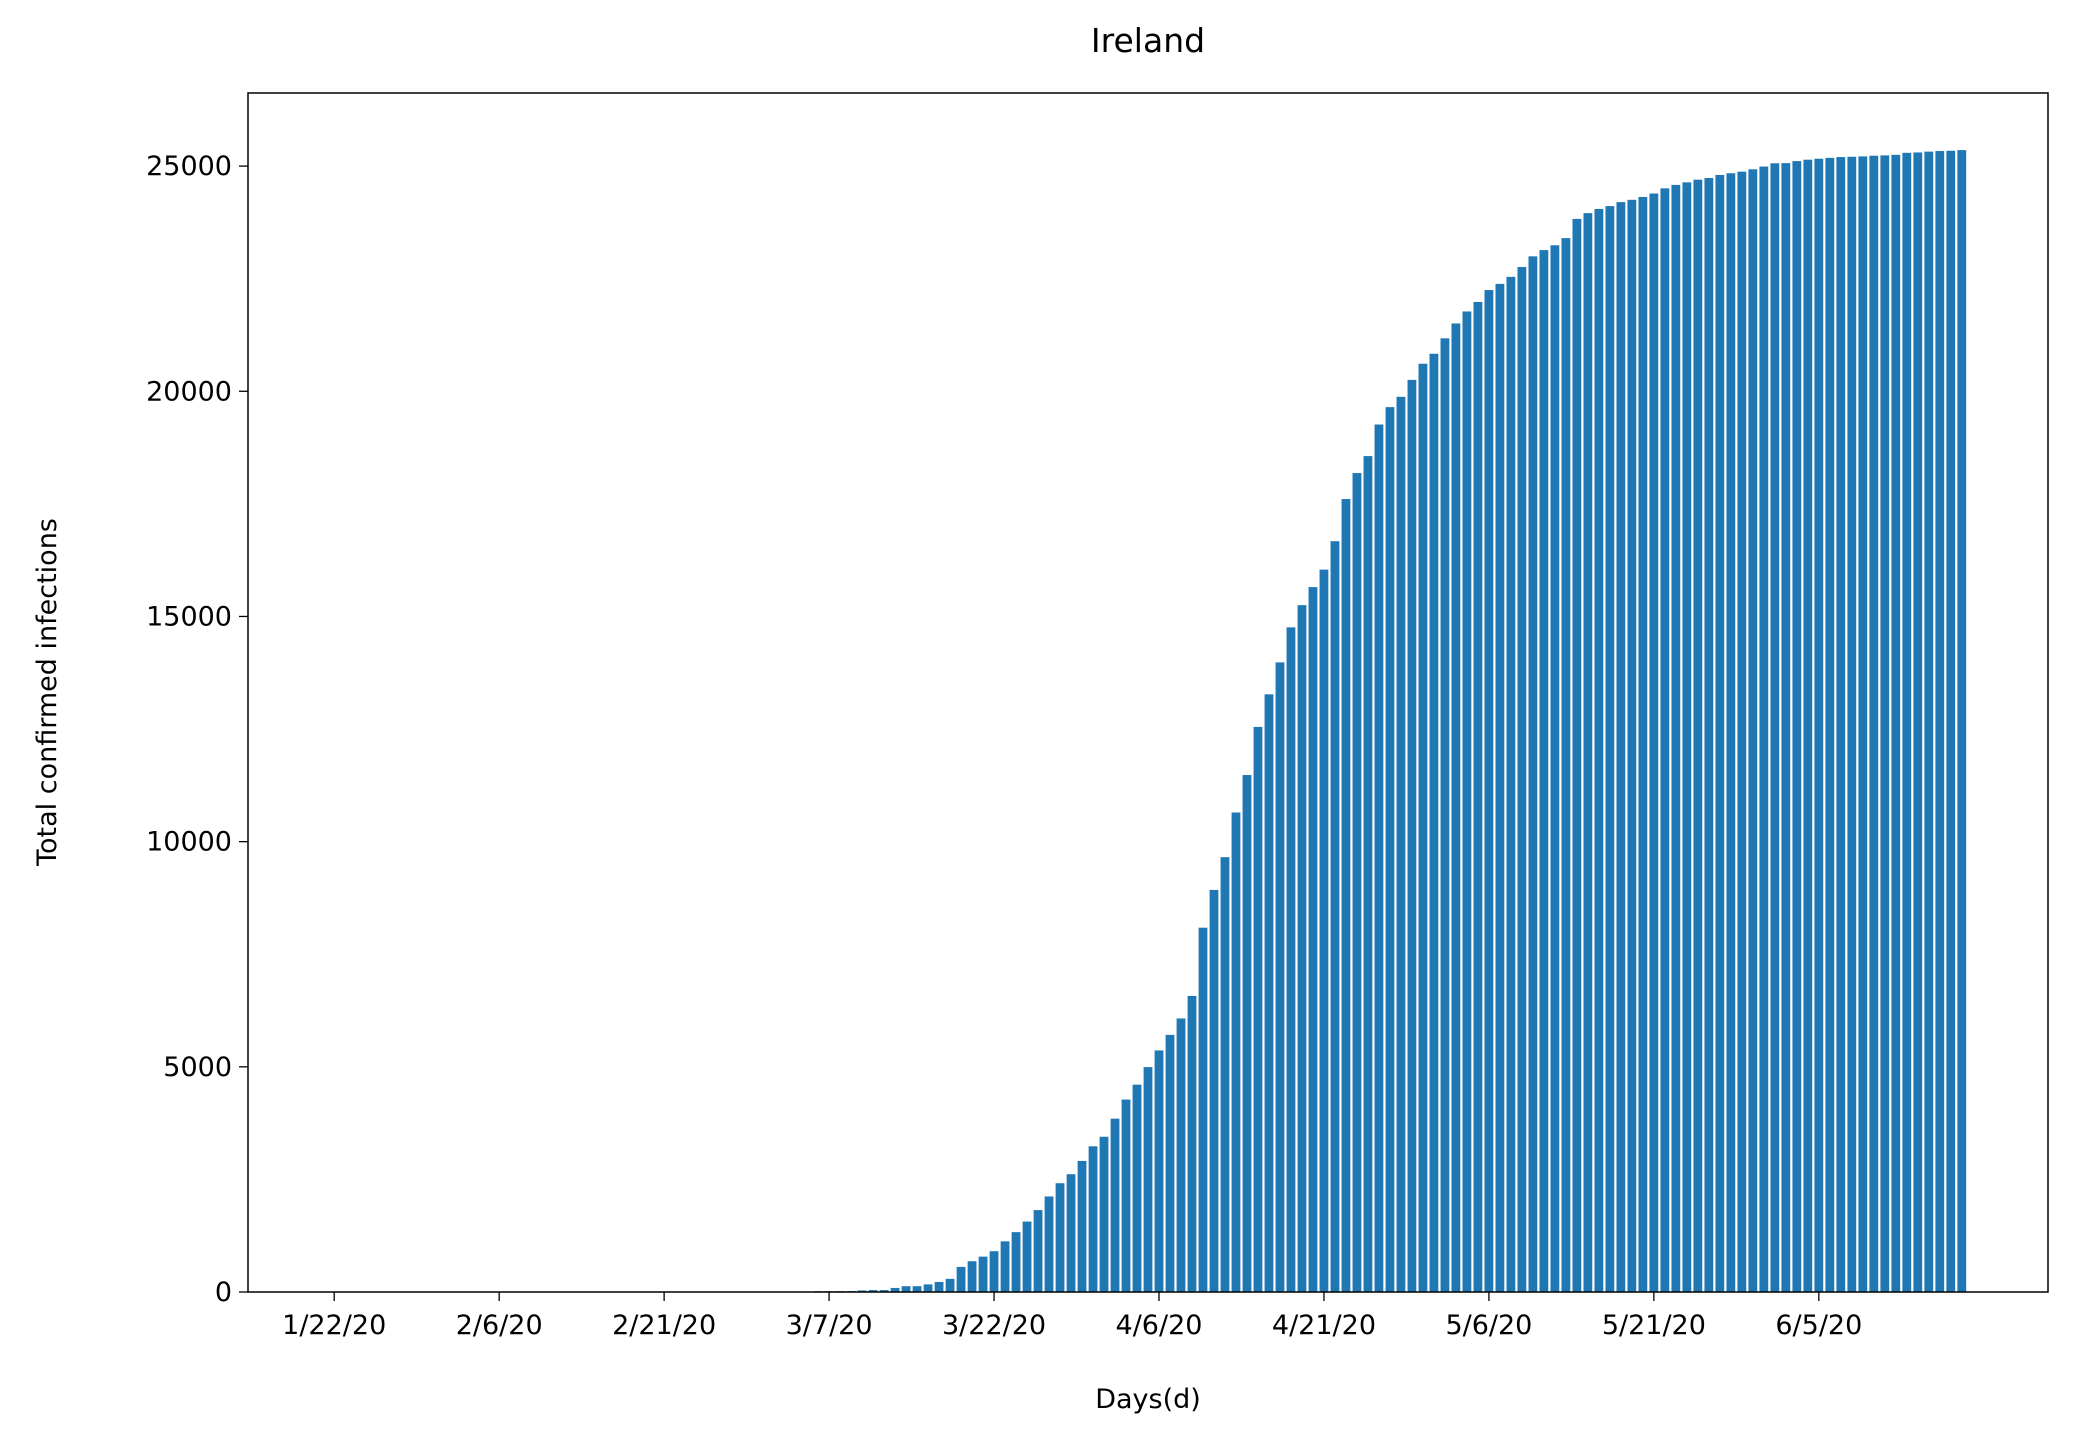 This screenshot has height=1448, width=2078. What do you see at coordinates (1488, 1325) in the screenshot?
I see `x-tick-label: 5/6/20` at bounding box center [1488, 1325].